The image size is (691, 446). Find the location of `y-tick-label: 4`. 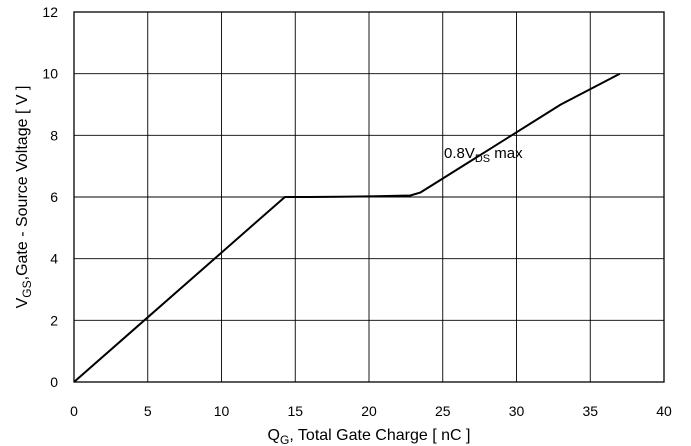

y-tick-label: 4 is located at coordinates (54, 259).